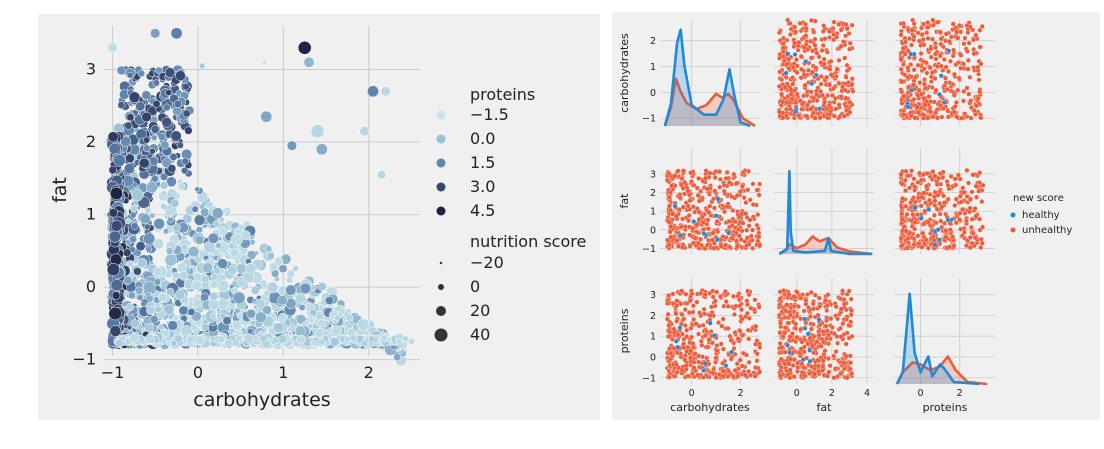 The width and height of the screenshot is (1104, 449). What do you see at coordinates (261, 400) in the screenshot?
I see `left-xlabel: carbohydrates` at bounding box center [261, 400].